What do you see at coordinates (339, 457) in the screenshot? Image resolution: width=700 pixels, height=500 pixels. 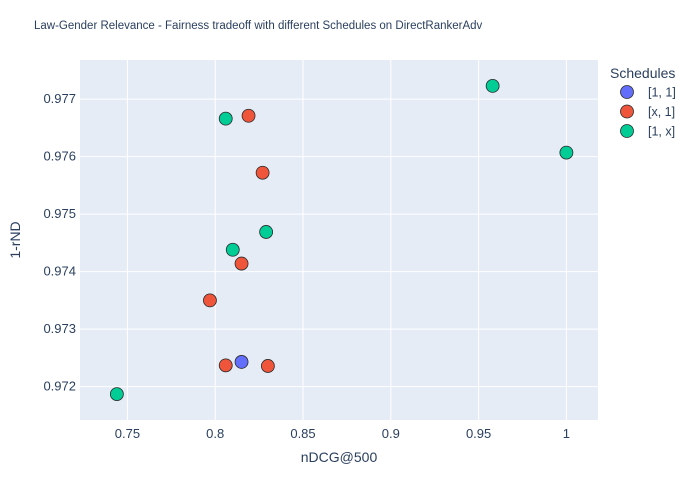 I see `x-axis-title: nDCG@500` at bounding box center [339, 457].